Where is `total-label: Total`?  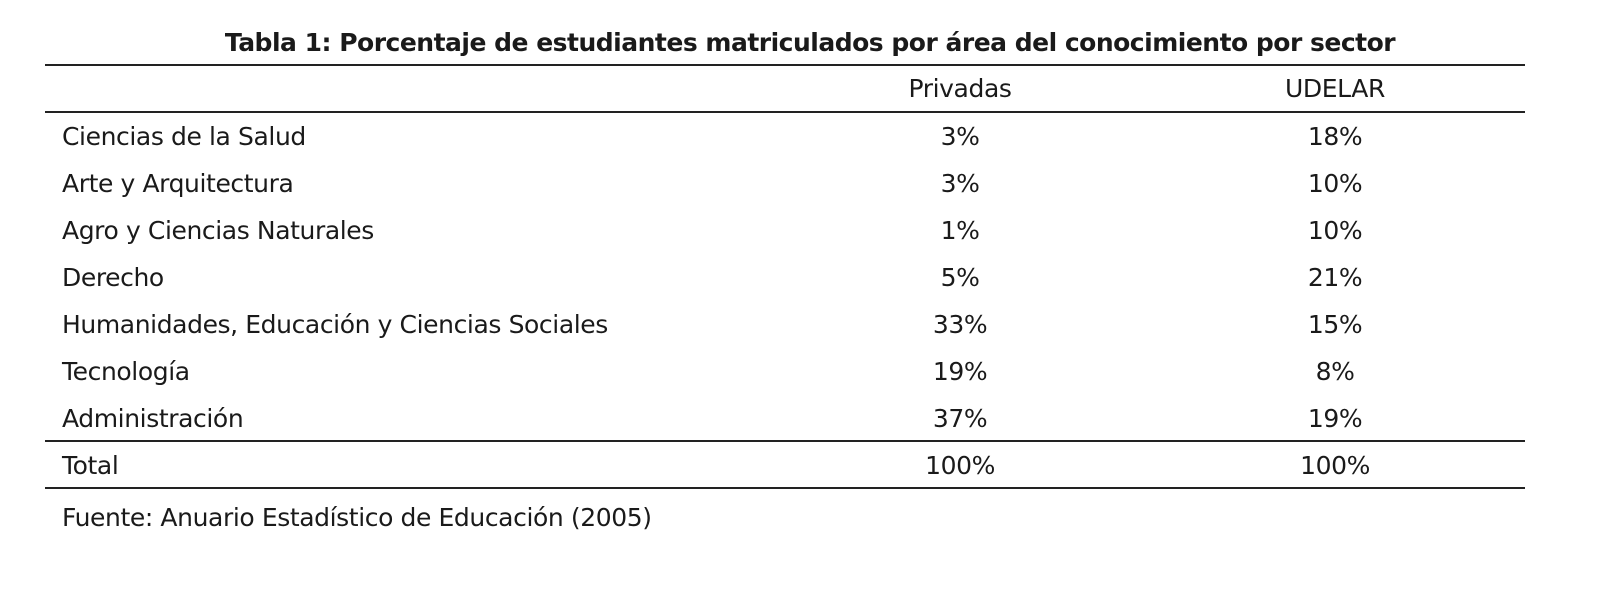
total-label: Total is located at coordinates (90, 465).